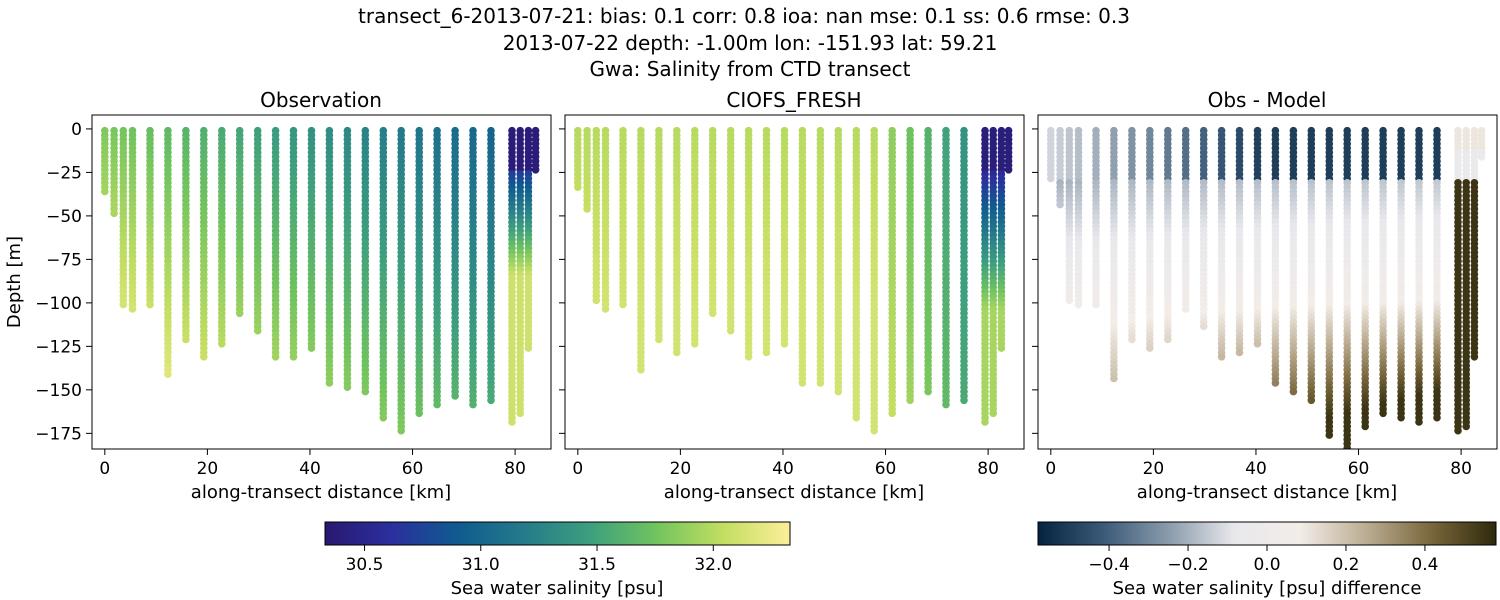 The width and height of the screenshot is (1500, 600). Describe the element at coordinates (64, 217) in the screenshot. I see `observation-y-tick-label: −50` at that location.